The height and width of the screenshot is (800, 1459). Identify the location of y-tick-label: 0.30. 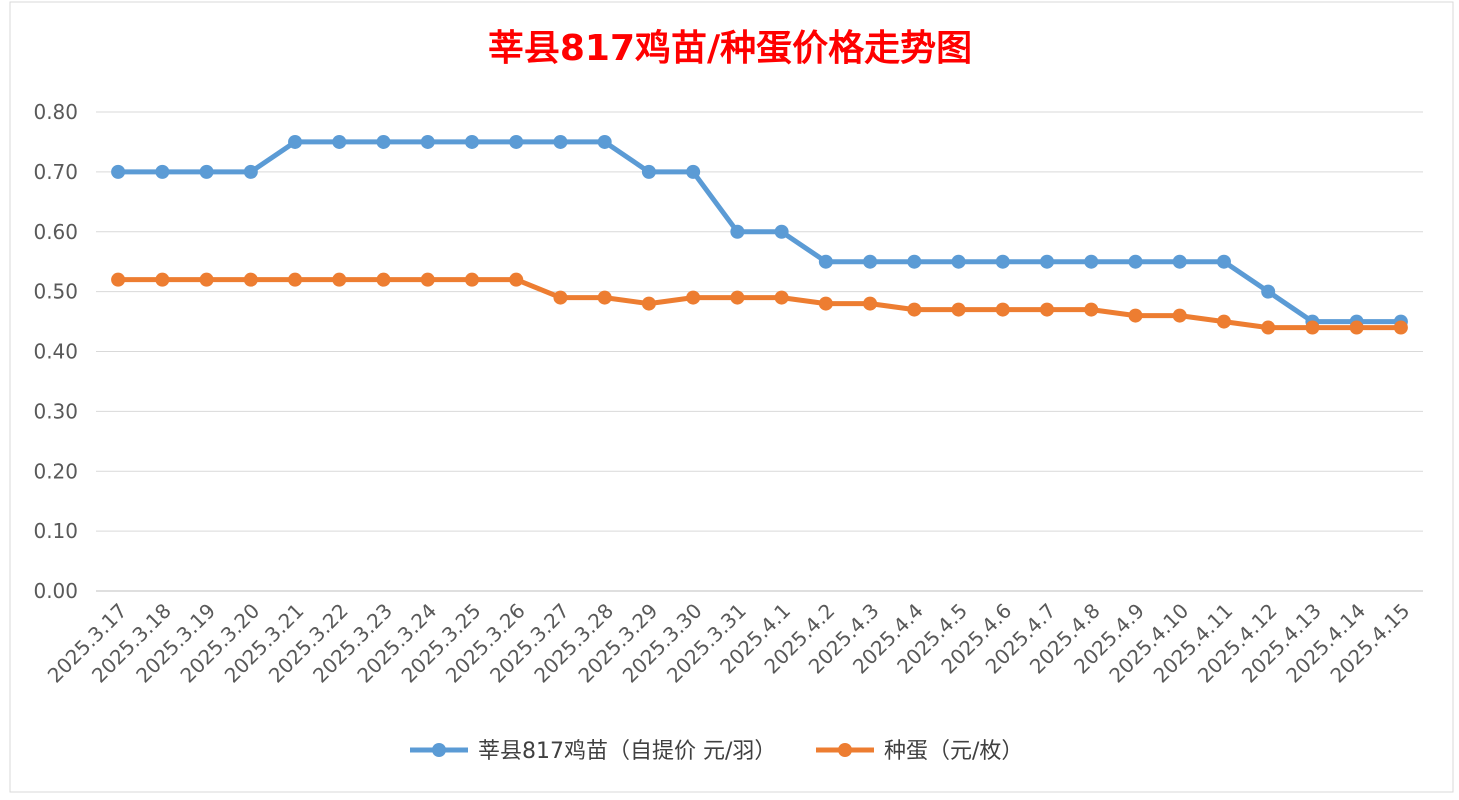
(55, 411).